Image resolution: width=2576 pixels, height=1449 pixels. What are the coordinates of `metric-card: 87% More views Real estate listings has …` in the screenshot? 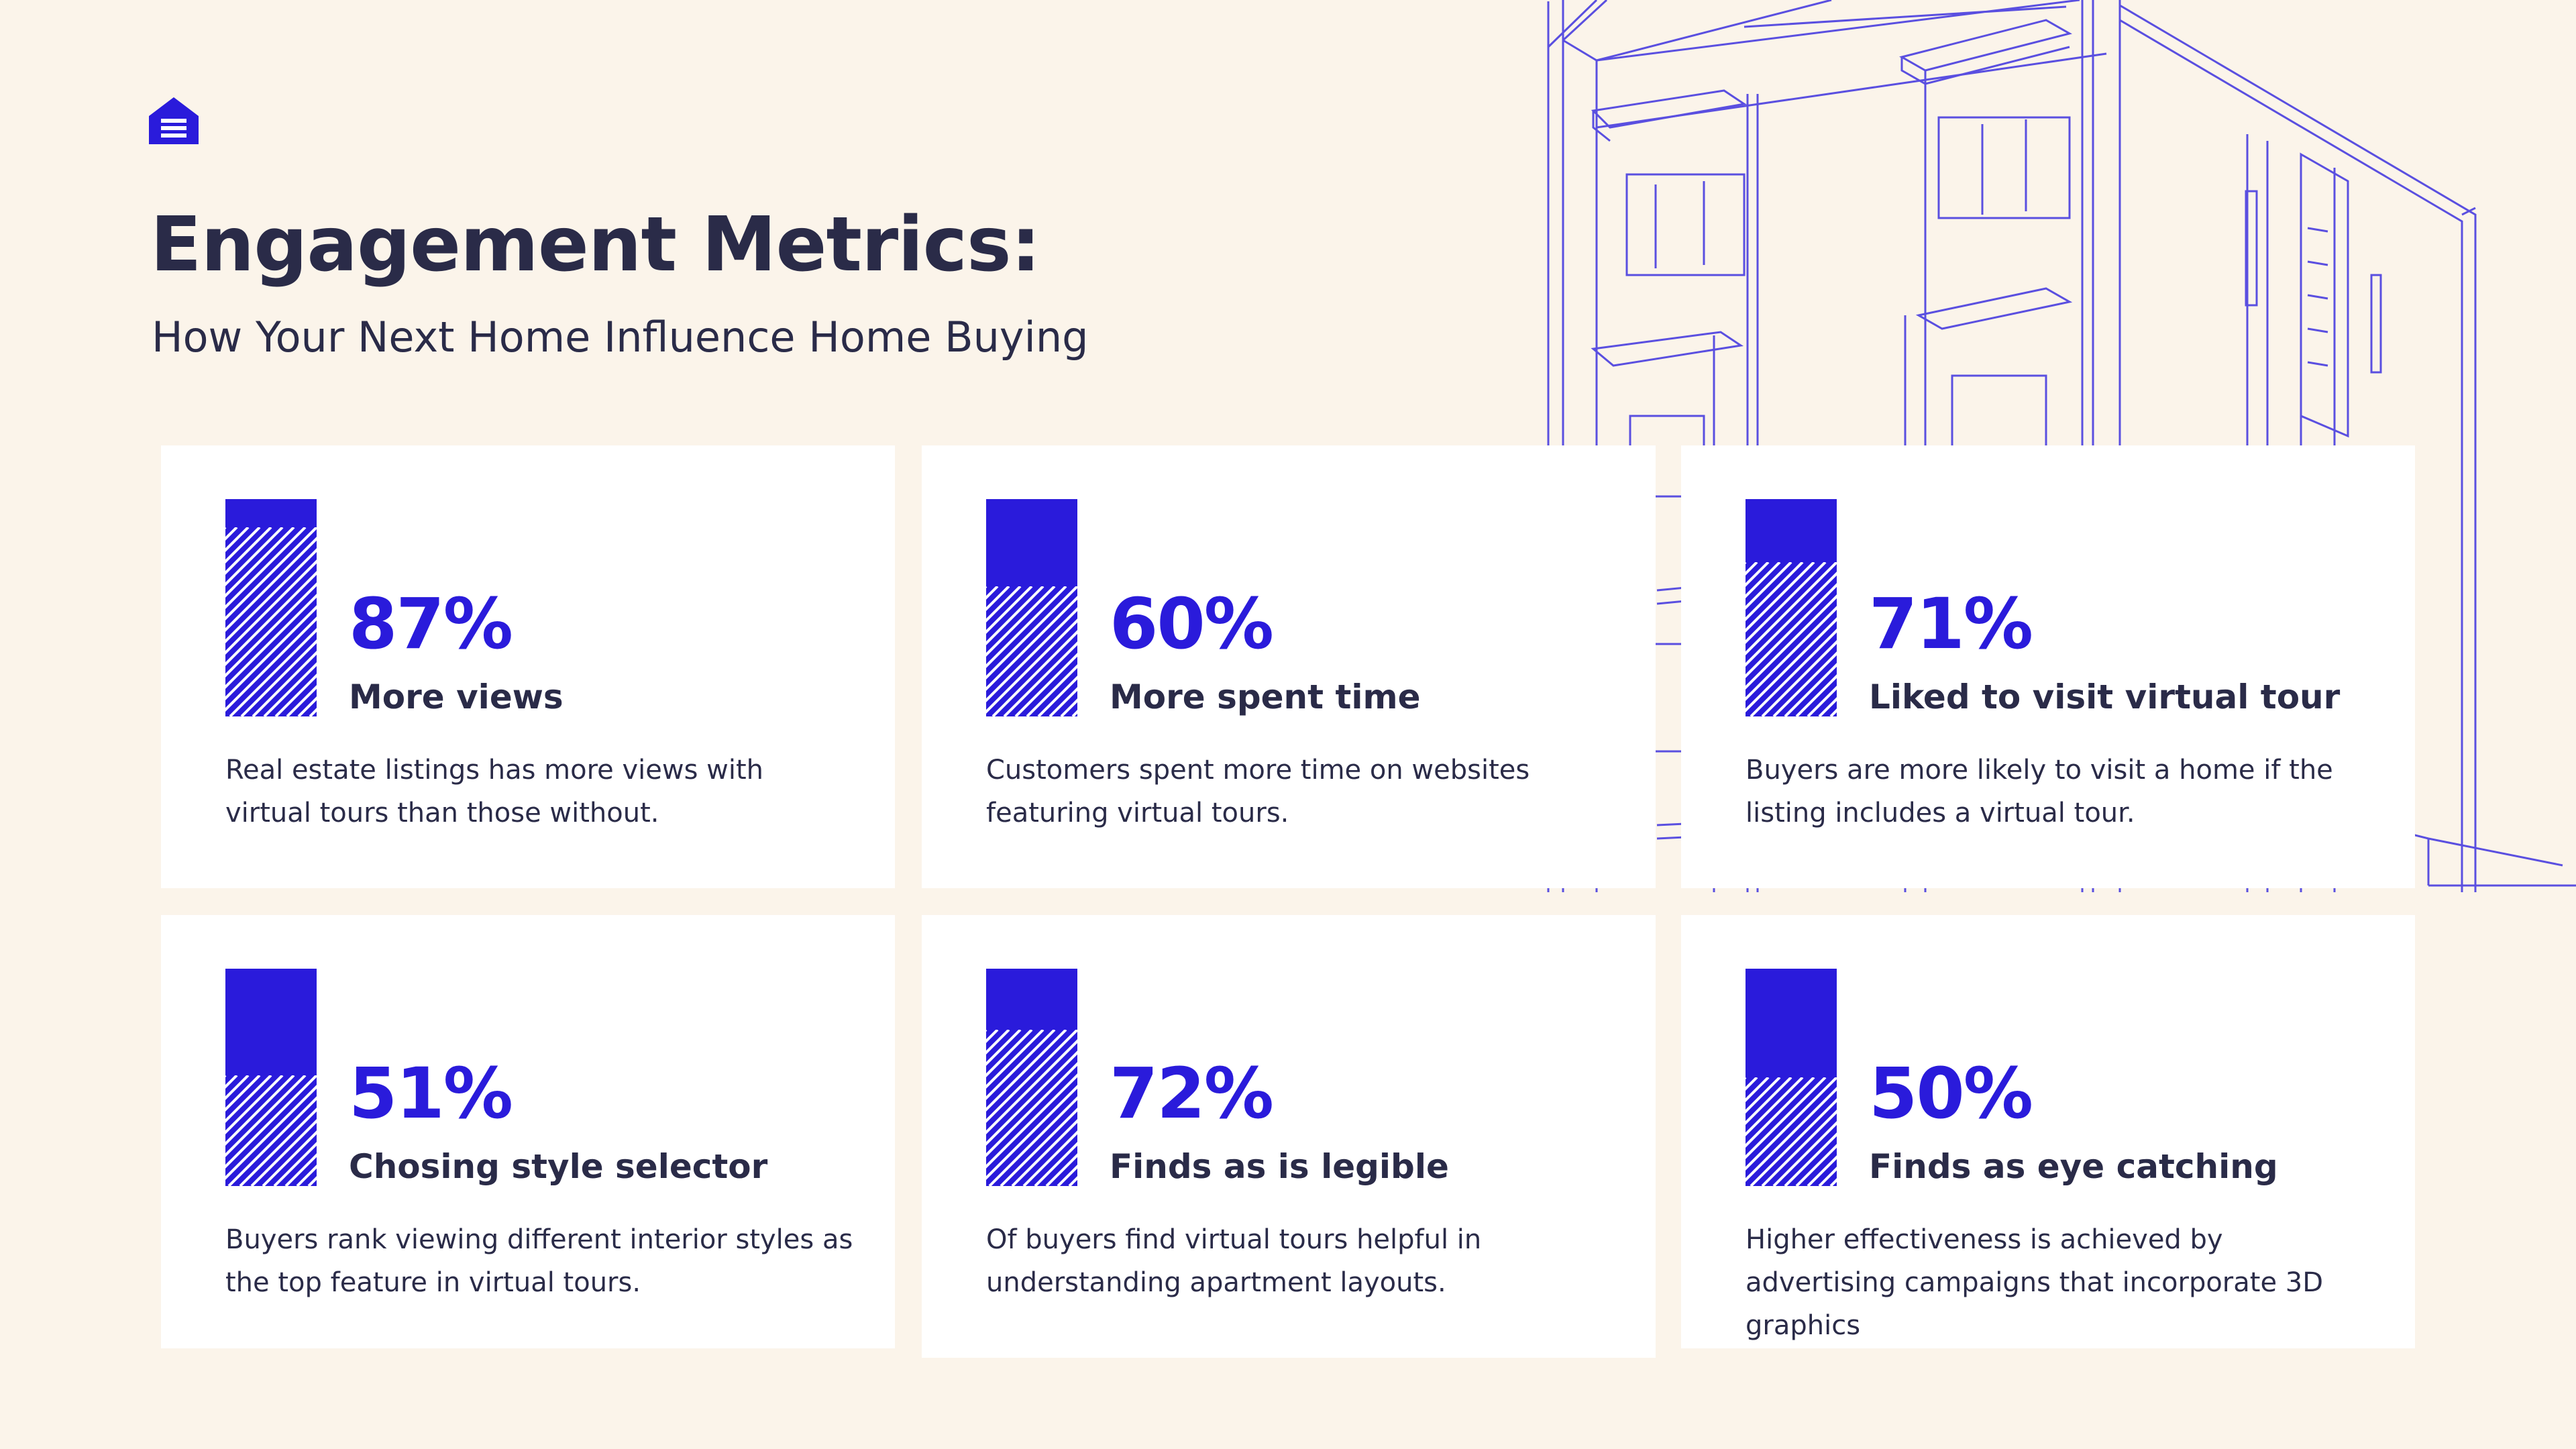 It's located at (528, 666).